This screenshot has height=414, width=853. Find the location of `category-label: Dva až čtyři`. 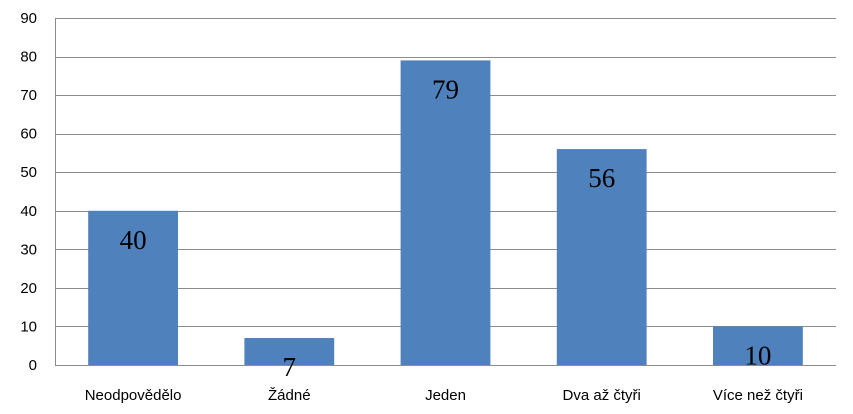

category-label: Dva až čtyři is located at coordinates (602, 395).